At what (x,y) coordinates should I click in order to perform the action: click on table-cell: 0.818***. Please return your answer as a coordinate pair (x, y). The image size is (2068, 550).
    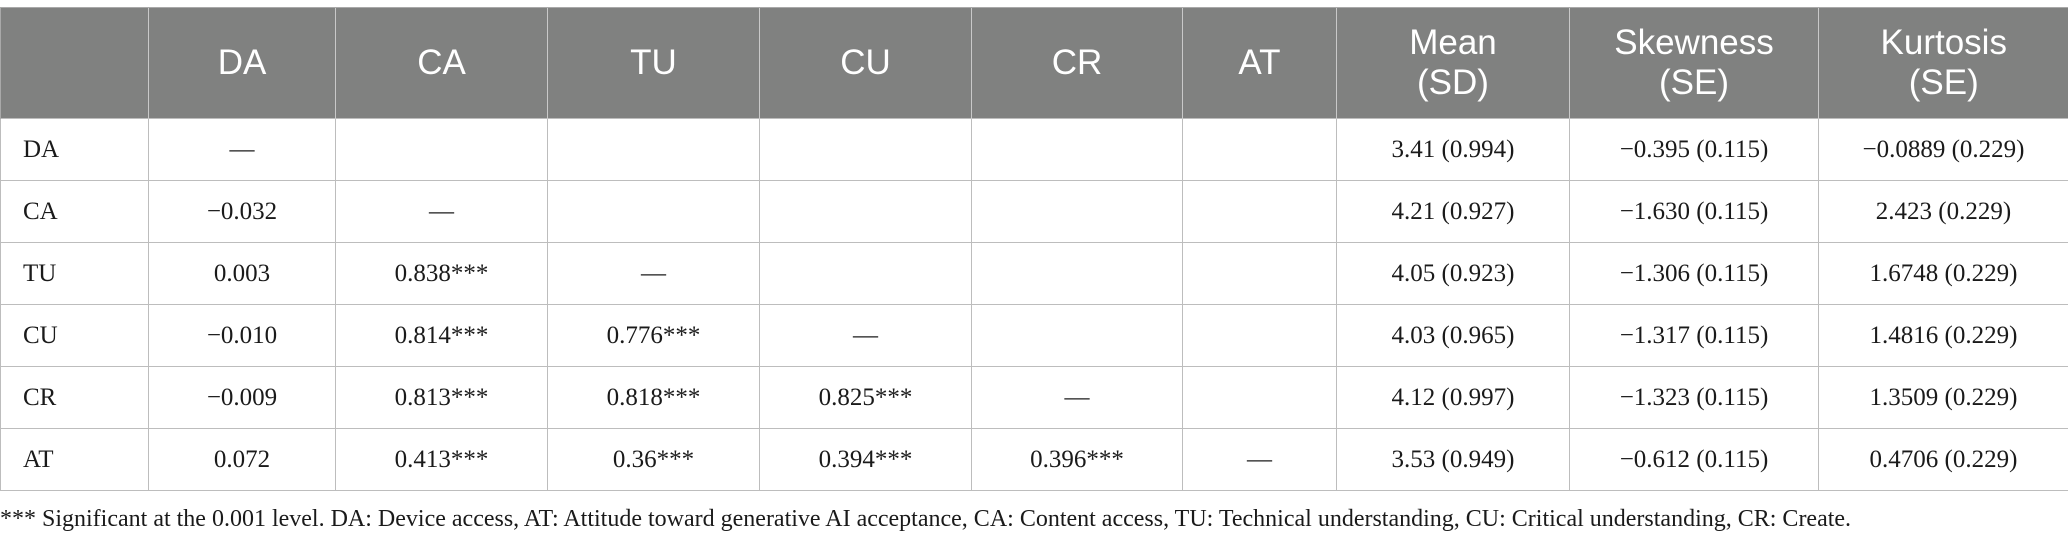
    Looking at the image, I should click on (653, 397).